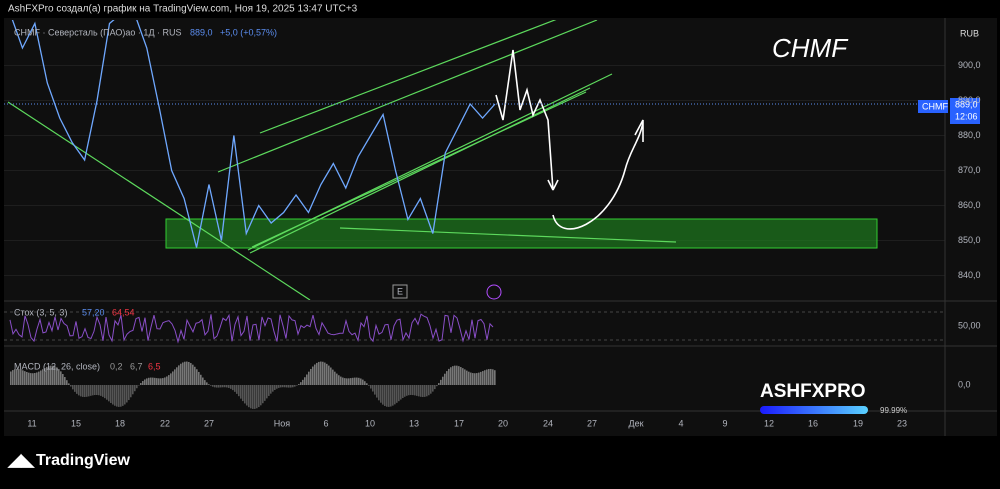 This screenshot has width=1000, height=489. What do you see at coordinates (325, 423) in the screenshot?
I see `time-label: 6` at bounding box center [325, 423].